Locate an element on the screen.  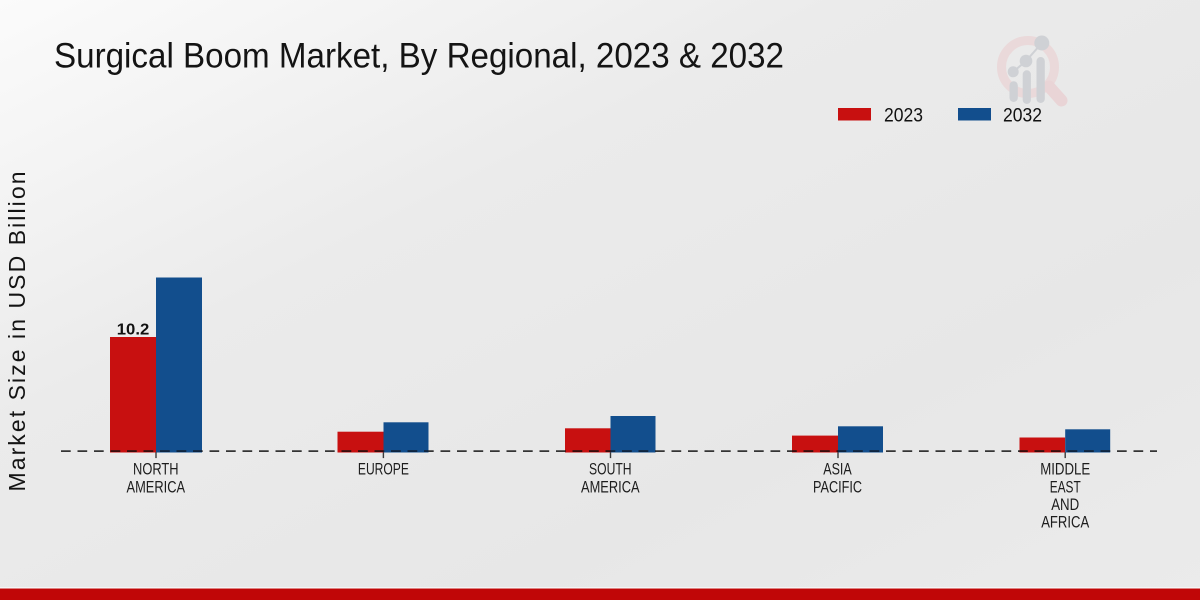
svg-text: ASIA is located at coordinates (837, 470).